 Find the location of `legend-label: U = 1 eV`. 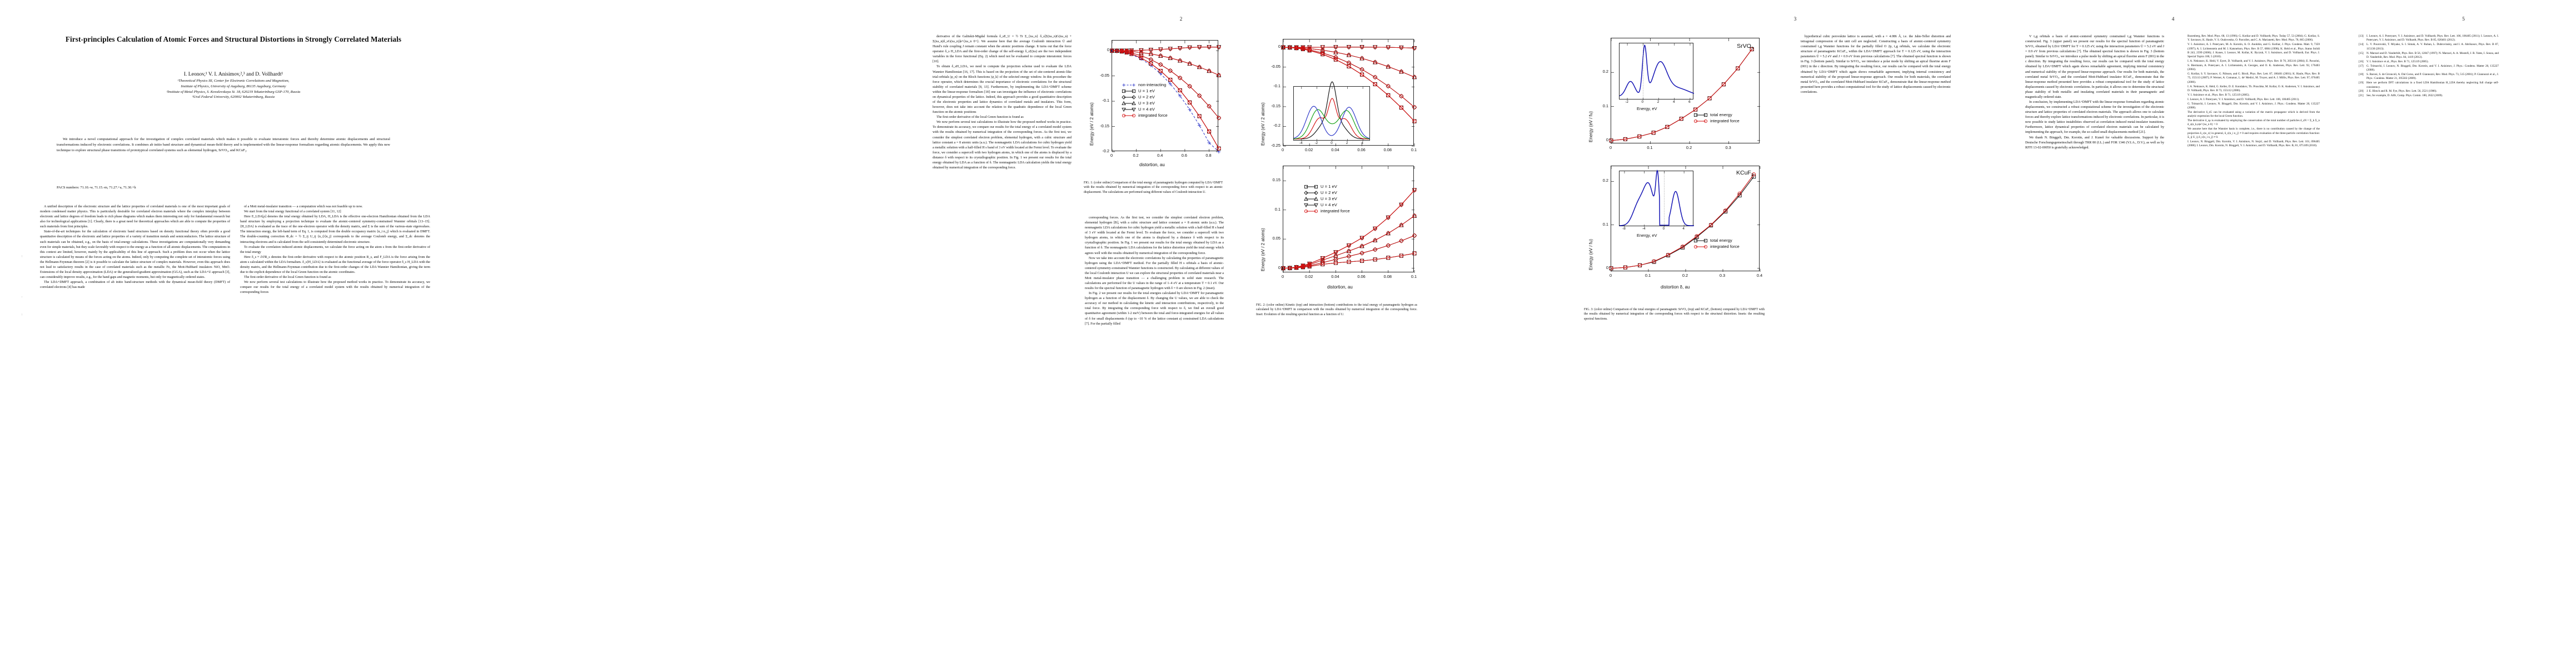

legend-label: U = 1 eV is located at coordinates (1329, 186).